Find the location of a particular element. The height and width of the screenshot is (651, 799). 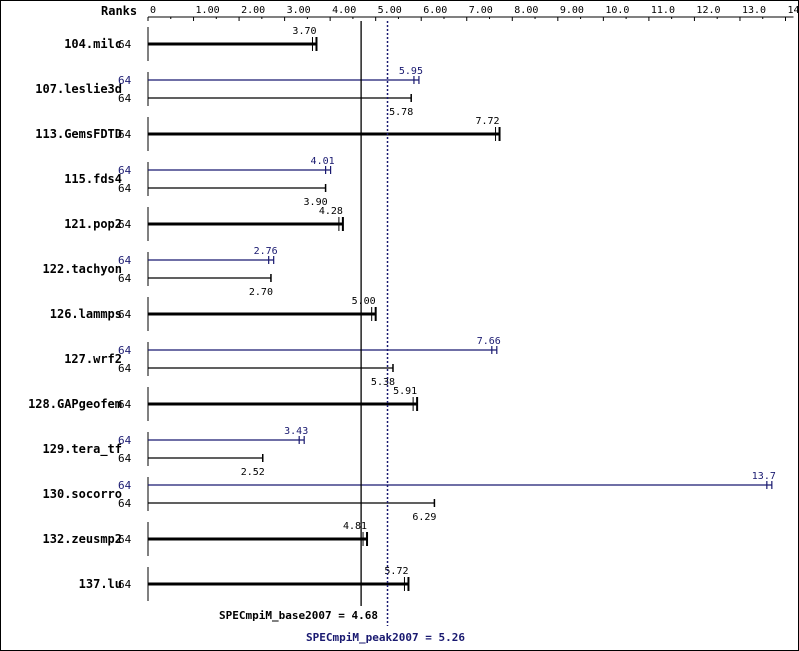

peak-summary-label: SPECmpiM_peak2007 = 5.26 is located at coordinates (385, 637).